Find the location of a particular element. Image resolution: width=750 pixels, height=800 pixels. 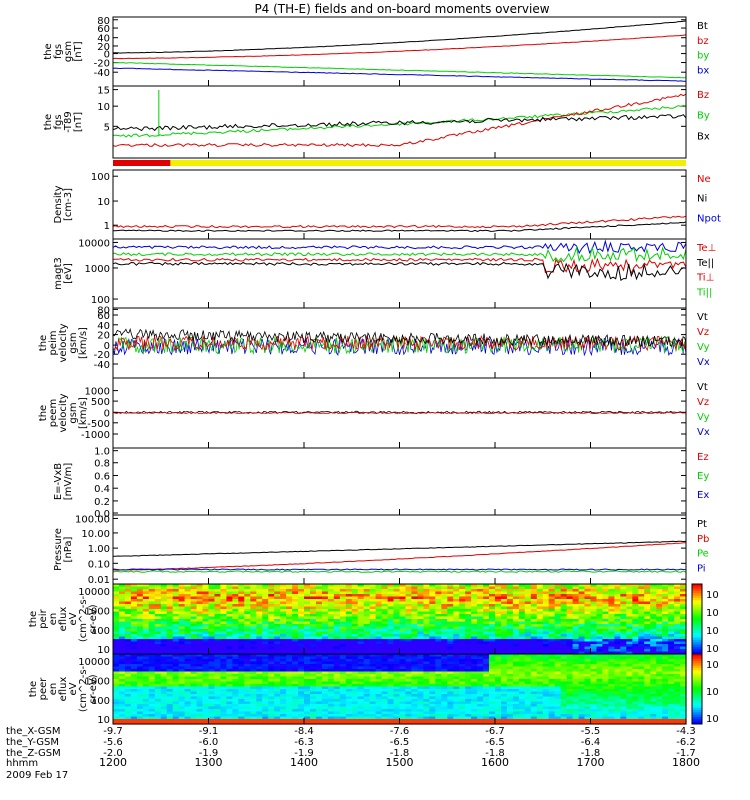

y-tick-label: 500 is located at coordinates (100, 402).